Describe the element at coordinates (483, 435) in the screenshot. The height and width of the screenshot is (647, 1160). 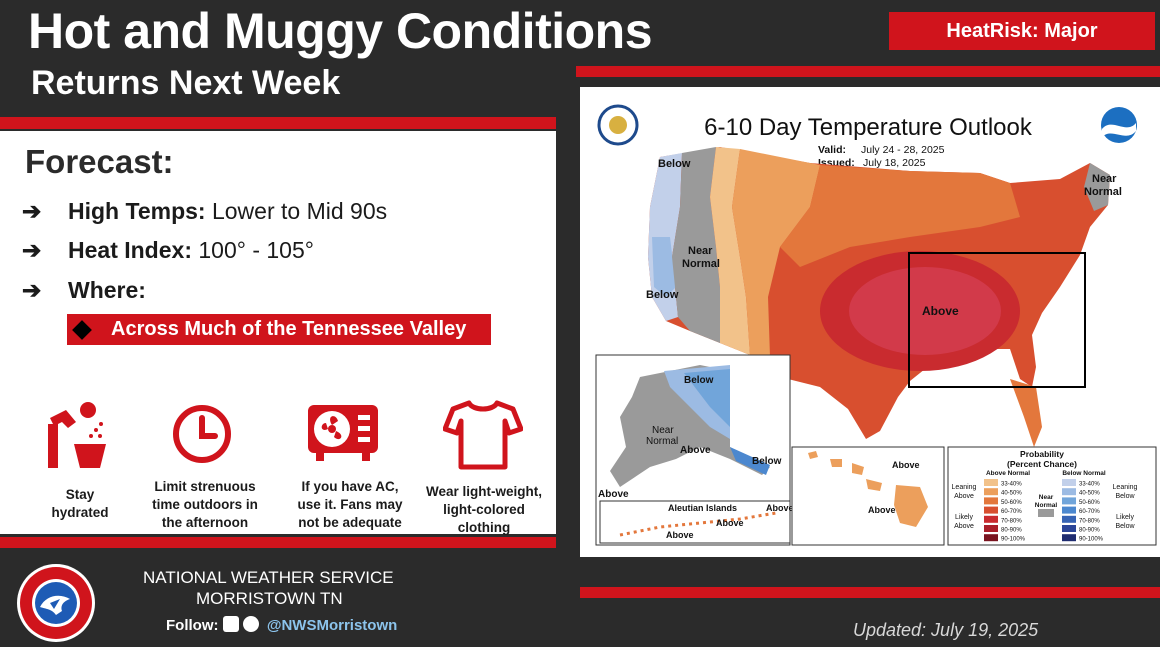
I see `tshirt-icon` at that location.